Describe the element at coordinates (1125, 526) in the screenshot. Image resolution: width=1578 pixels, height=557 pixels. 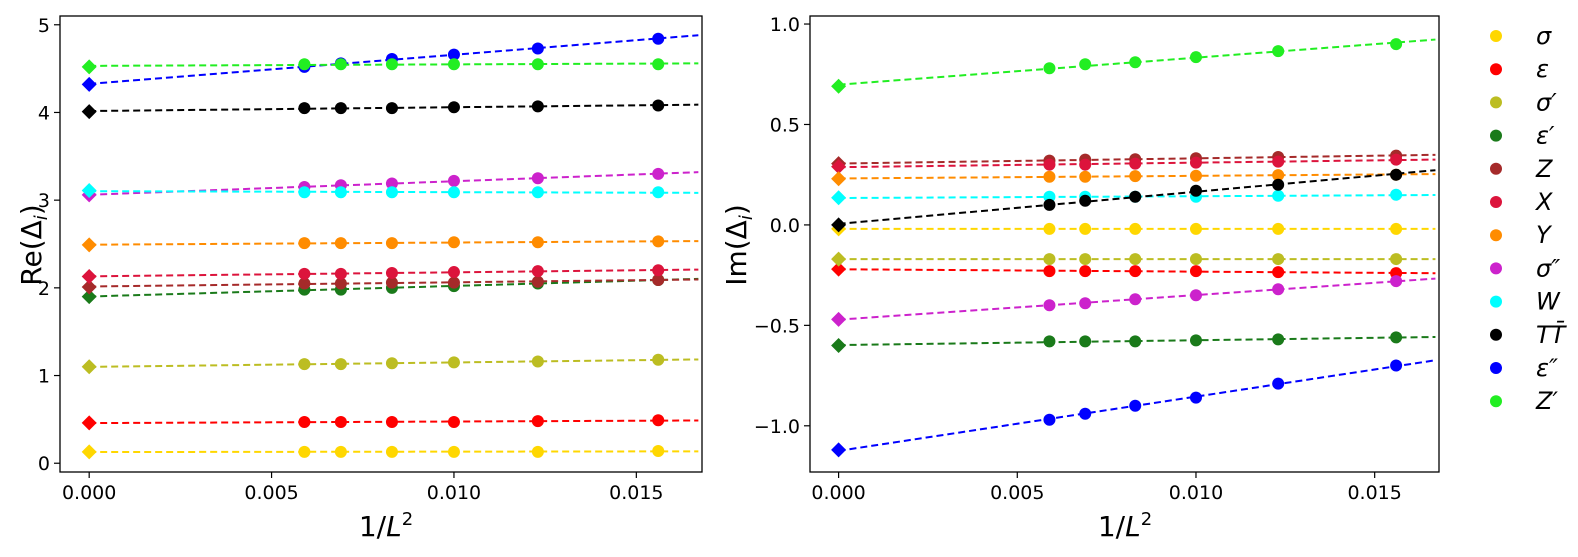
I see `im-x-axis-label: 1/L2` at that location.